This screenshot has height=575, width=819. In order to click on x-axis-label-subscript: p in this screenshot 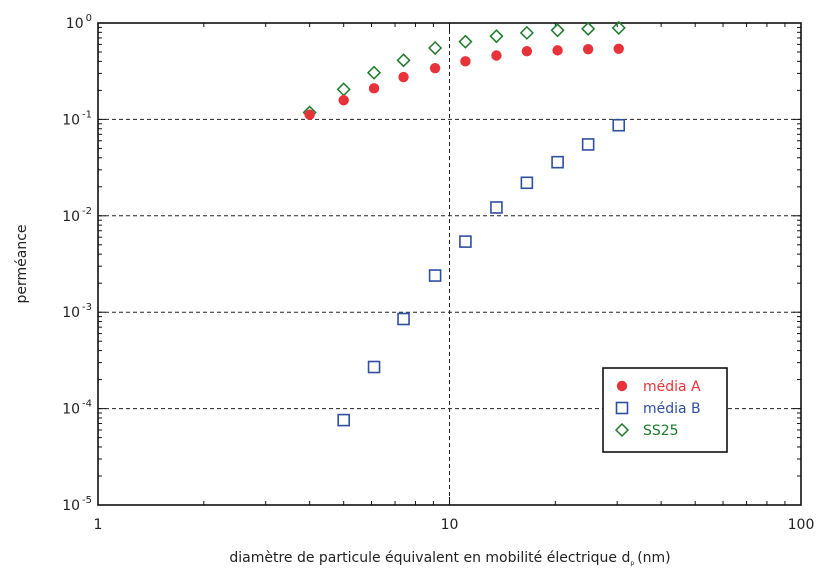, I will do `click(632, 563)`.